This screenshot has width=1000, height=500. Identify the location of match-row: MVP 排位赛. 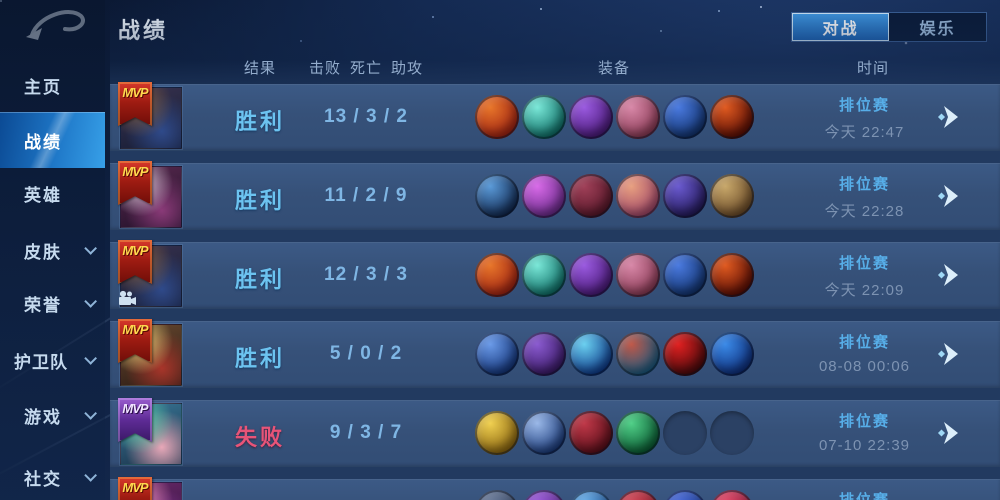
(555, 488).